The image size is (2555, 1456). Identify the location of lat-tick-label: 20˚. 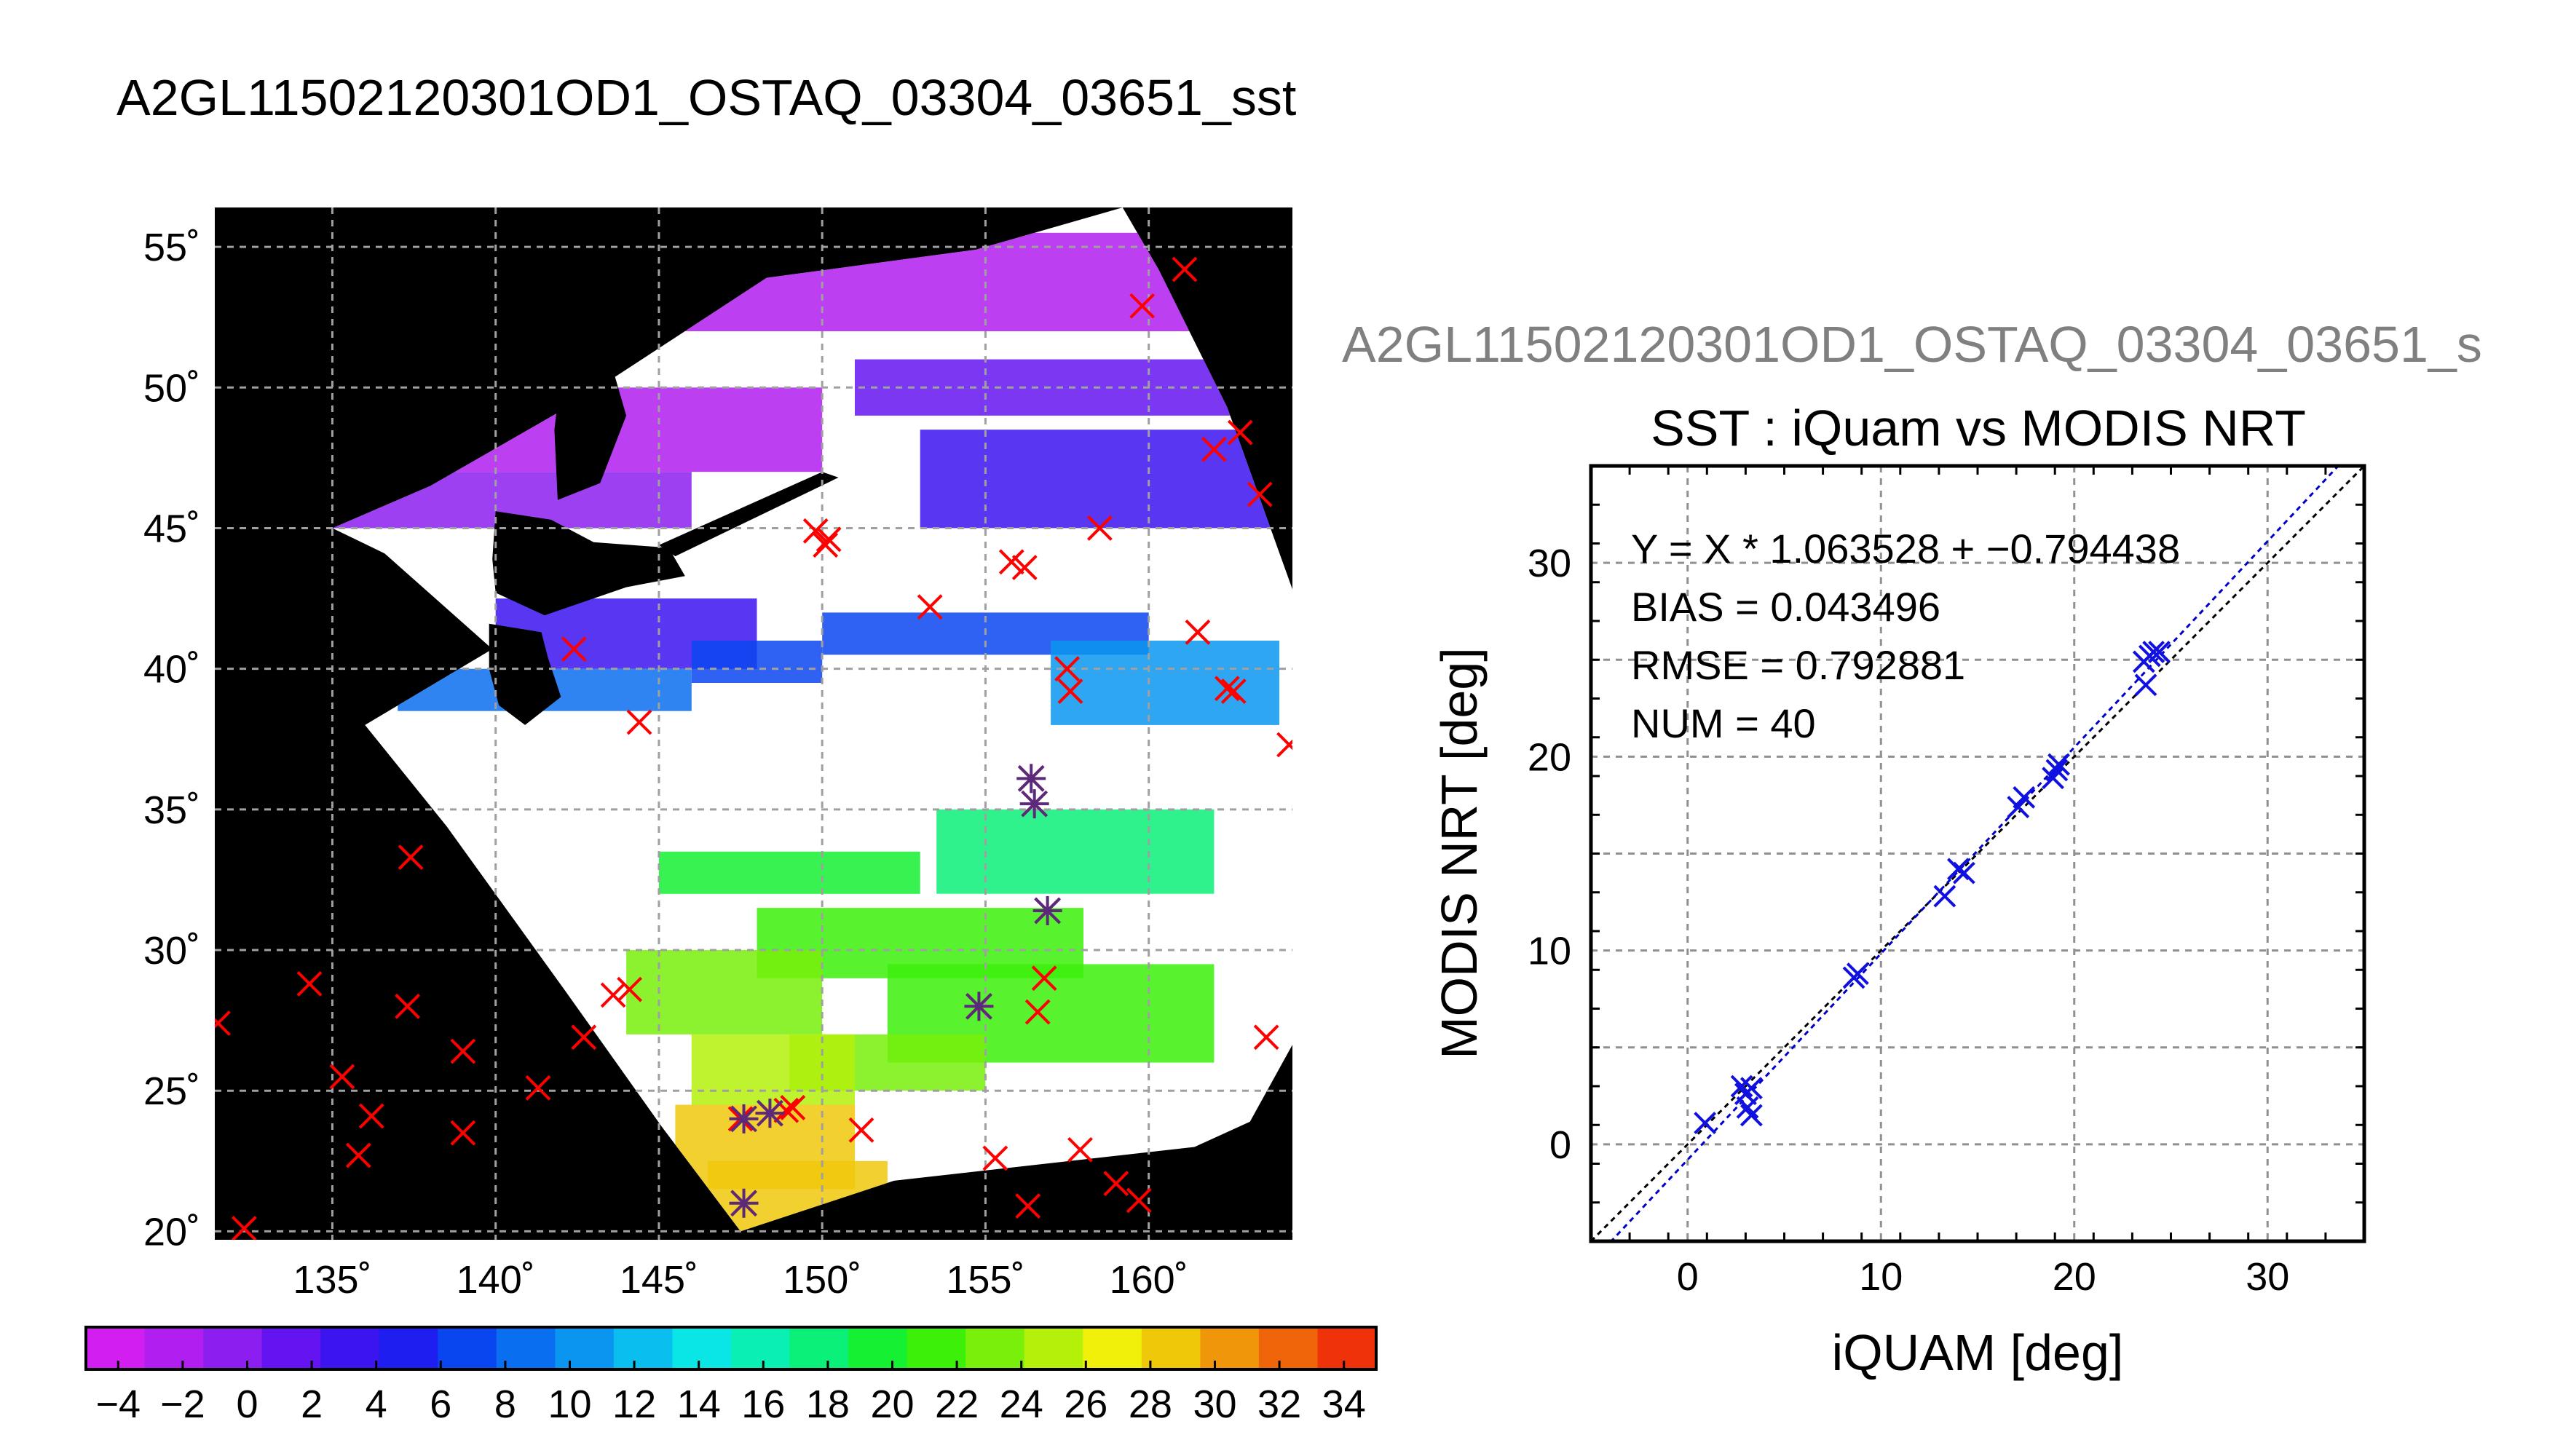
(171, 1232).